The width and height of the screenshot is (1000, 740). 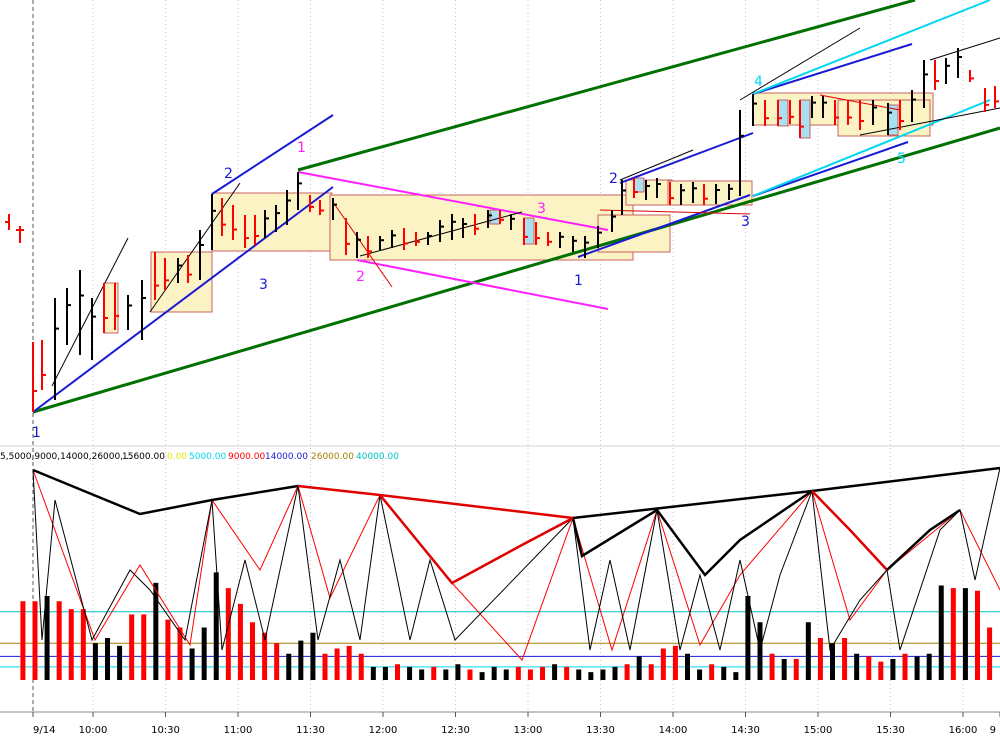 What do you see at coordinates (246, 457) in the screenshot?
I see `legend-item: 9000.00` at bounding box center [246, 457].